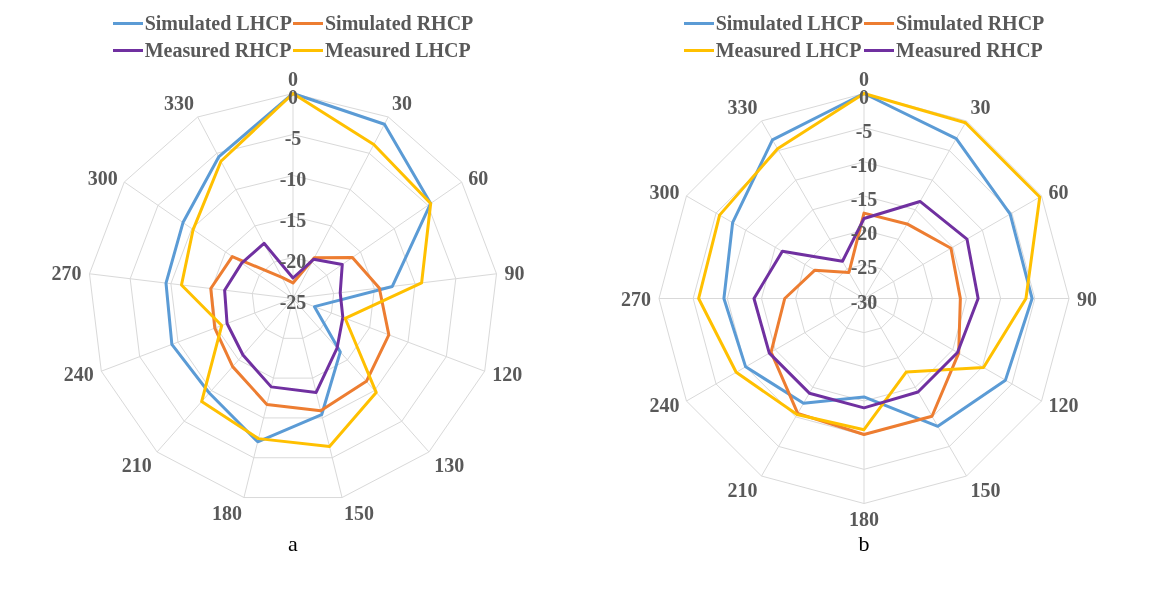 This screenshot has height=591, width=1157. What do you see at coordinates (293, 260) in the screenshot?
I see `y-tick-label: -20` at bounding box center [293, 260].